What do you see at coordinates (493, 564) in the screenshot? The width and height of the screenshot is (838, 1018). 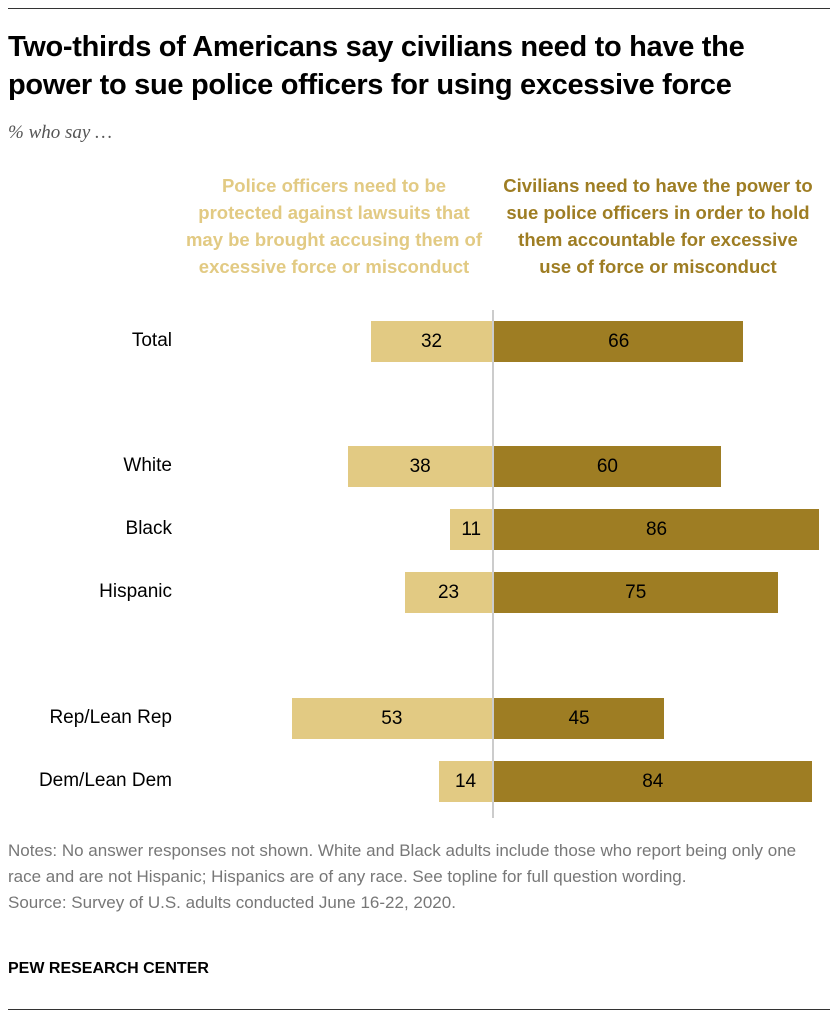 I see `zero-axis` at bounding box center [493, 564].